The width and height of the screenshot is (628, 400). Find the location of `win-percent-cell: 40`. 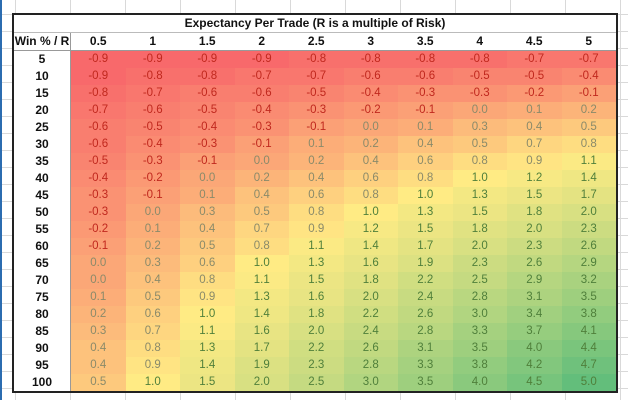

win-percent-cell: 40 is located at coordinates (42, 178).